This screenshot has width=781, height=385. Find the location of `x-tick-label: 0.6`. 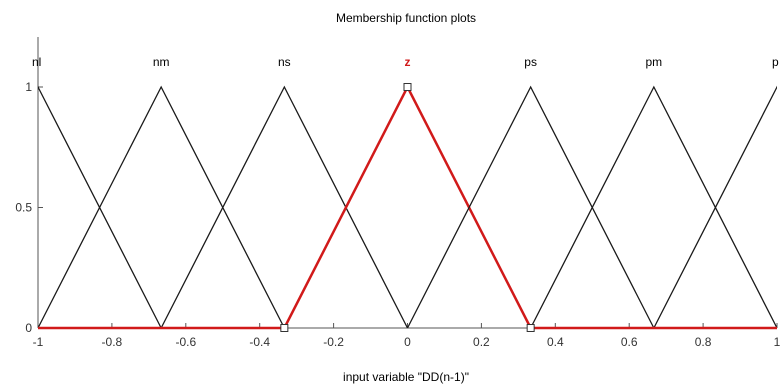

x-tick-label: 0.6 is located at coordinates (629, 342).